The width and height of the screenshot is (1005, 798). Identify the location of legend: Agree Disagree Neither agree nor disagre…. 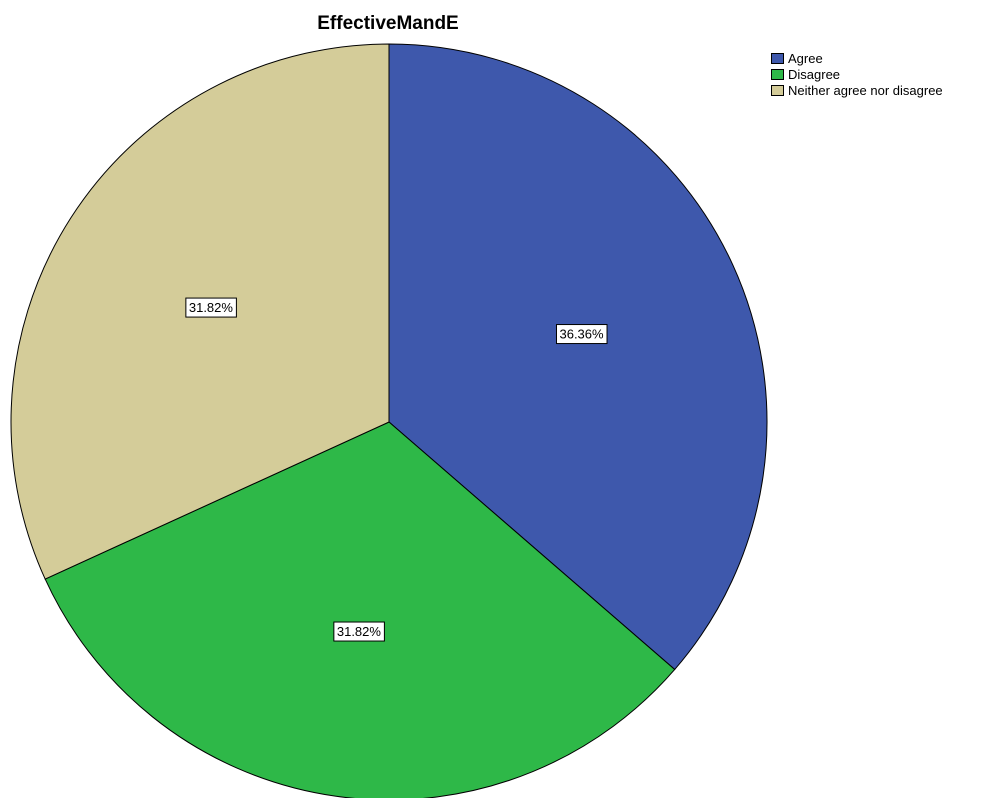
(857, 74).